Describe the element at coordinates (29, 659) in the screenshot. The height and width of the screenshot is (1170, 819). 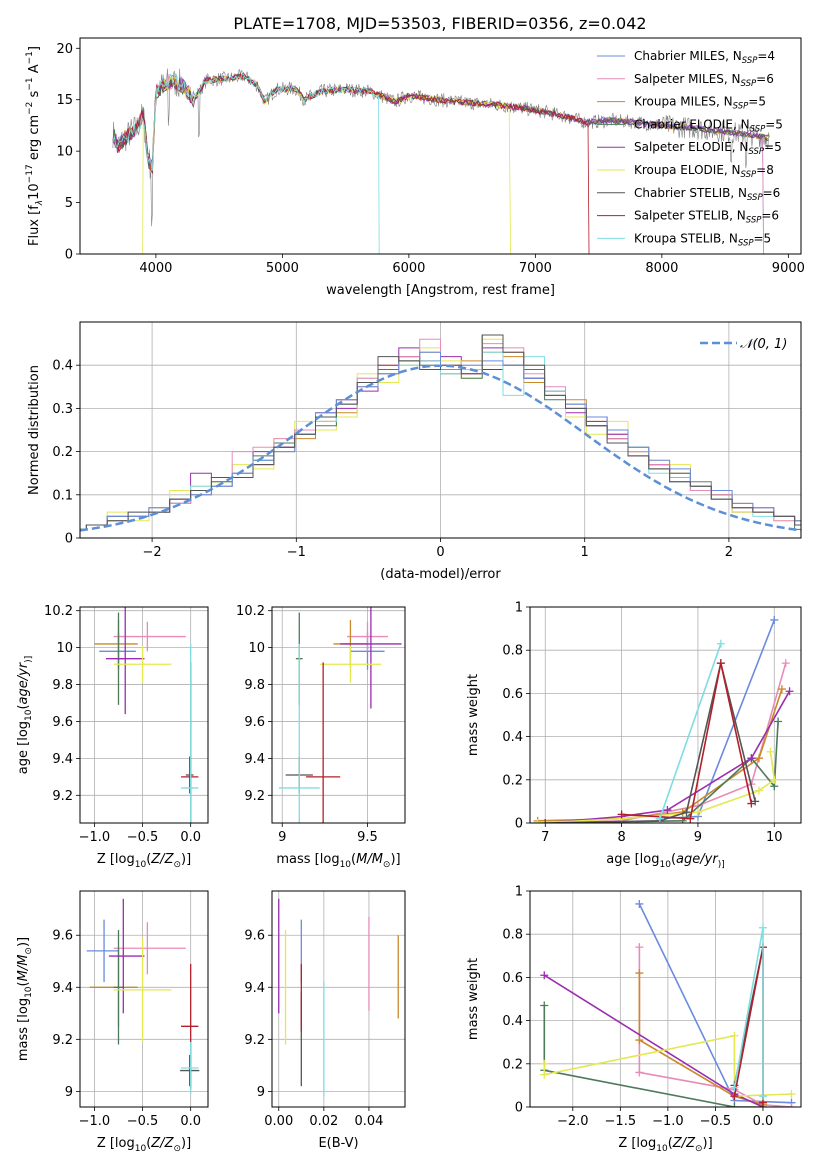
I see `label-sub: )]` at that location.